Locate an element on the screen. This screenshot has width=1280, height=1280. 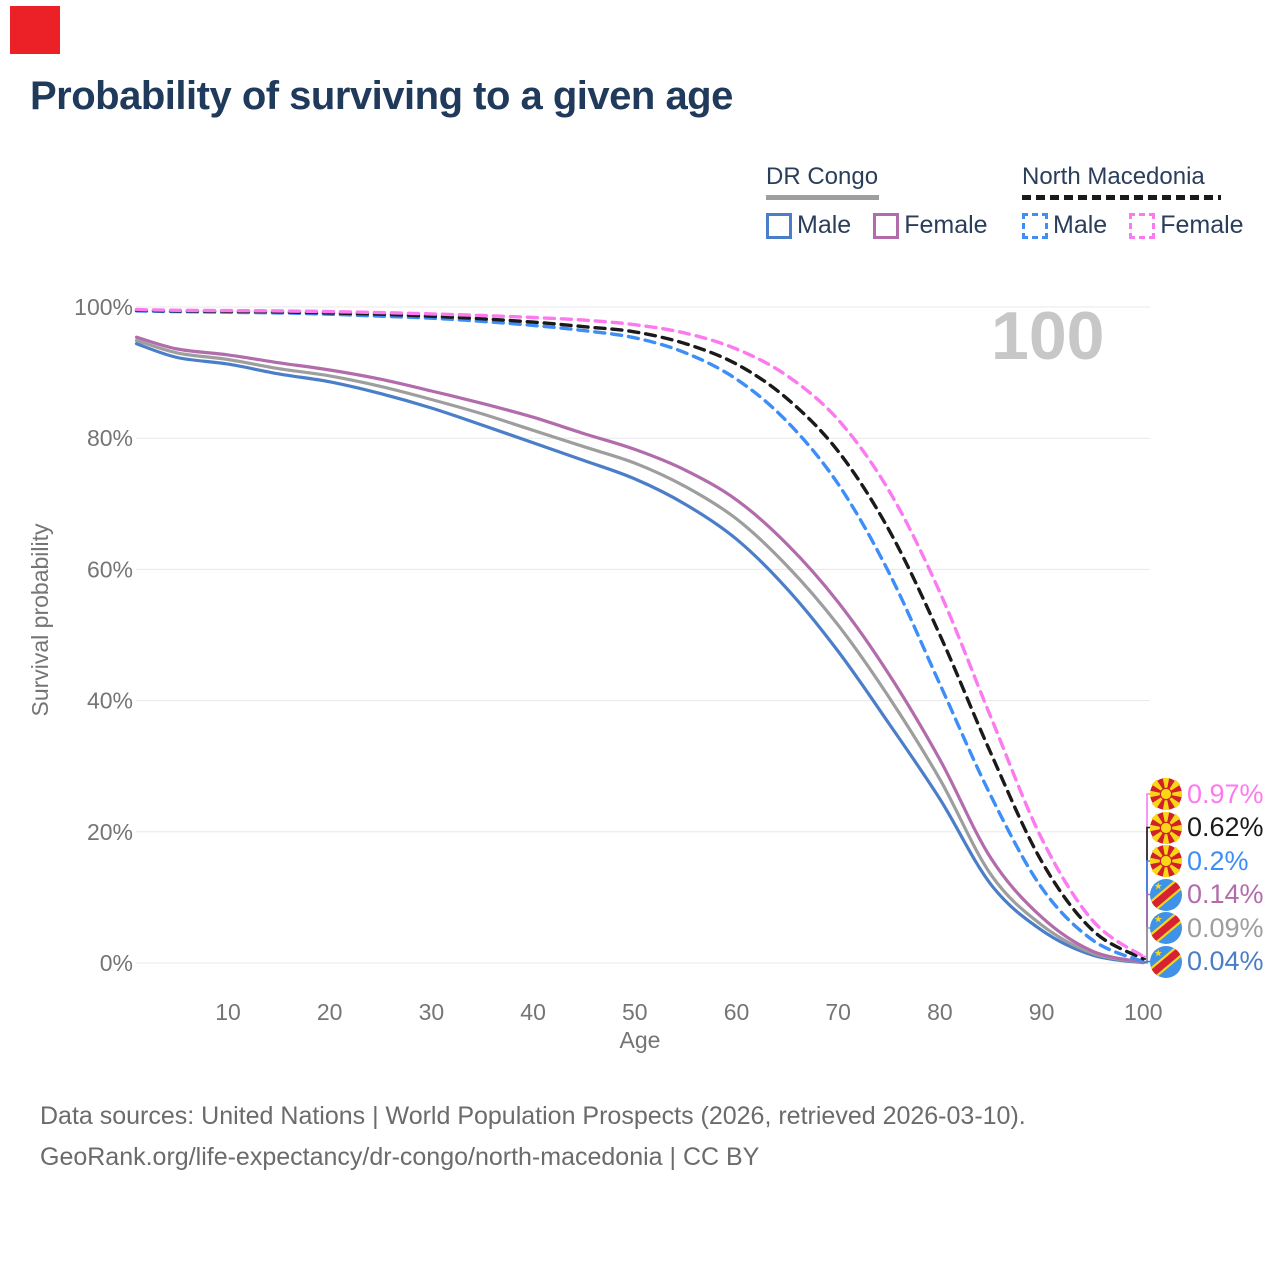
y-tick-label: 40% is located at coordinates (110, 701).